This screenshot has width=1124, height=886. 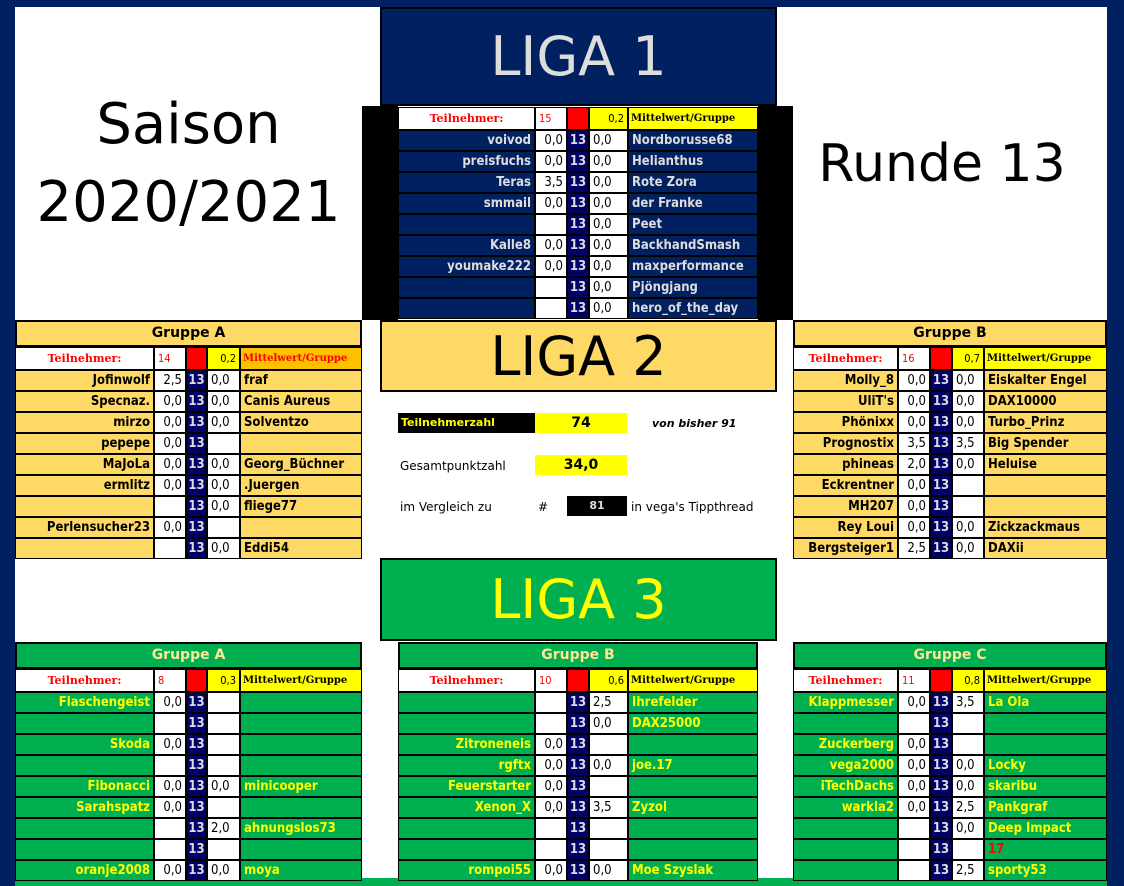 What do you see at coordinates (950, 655) in the screenshot?
I see `liga3c-title: Gruppe C` at bounding box center [950, 655].